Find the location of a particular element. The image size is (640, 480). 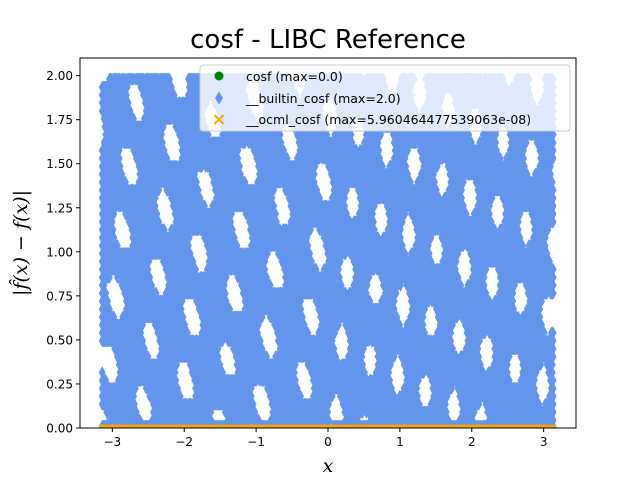

chart-title: cosf - LIBC Reference is located at coordinates (328, 40).